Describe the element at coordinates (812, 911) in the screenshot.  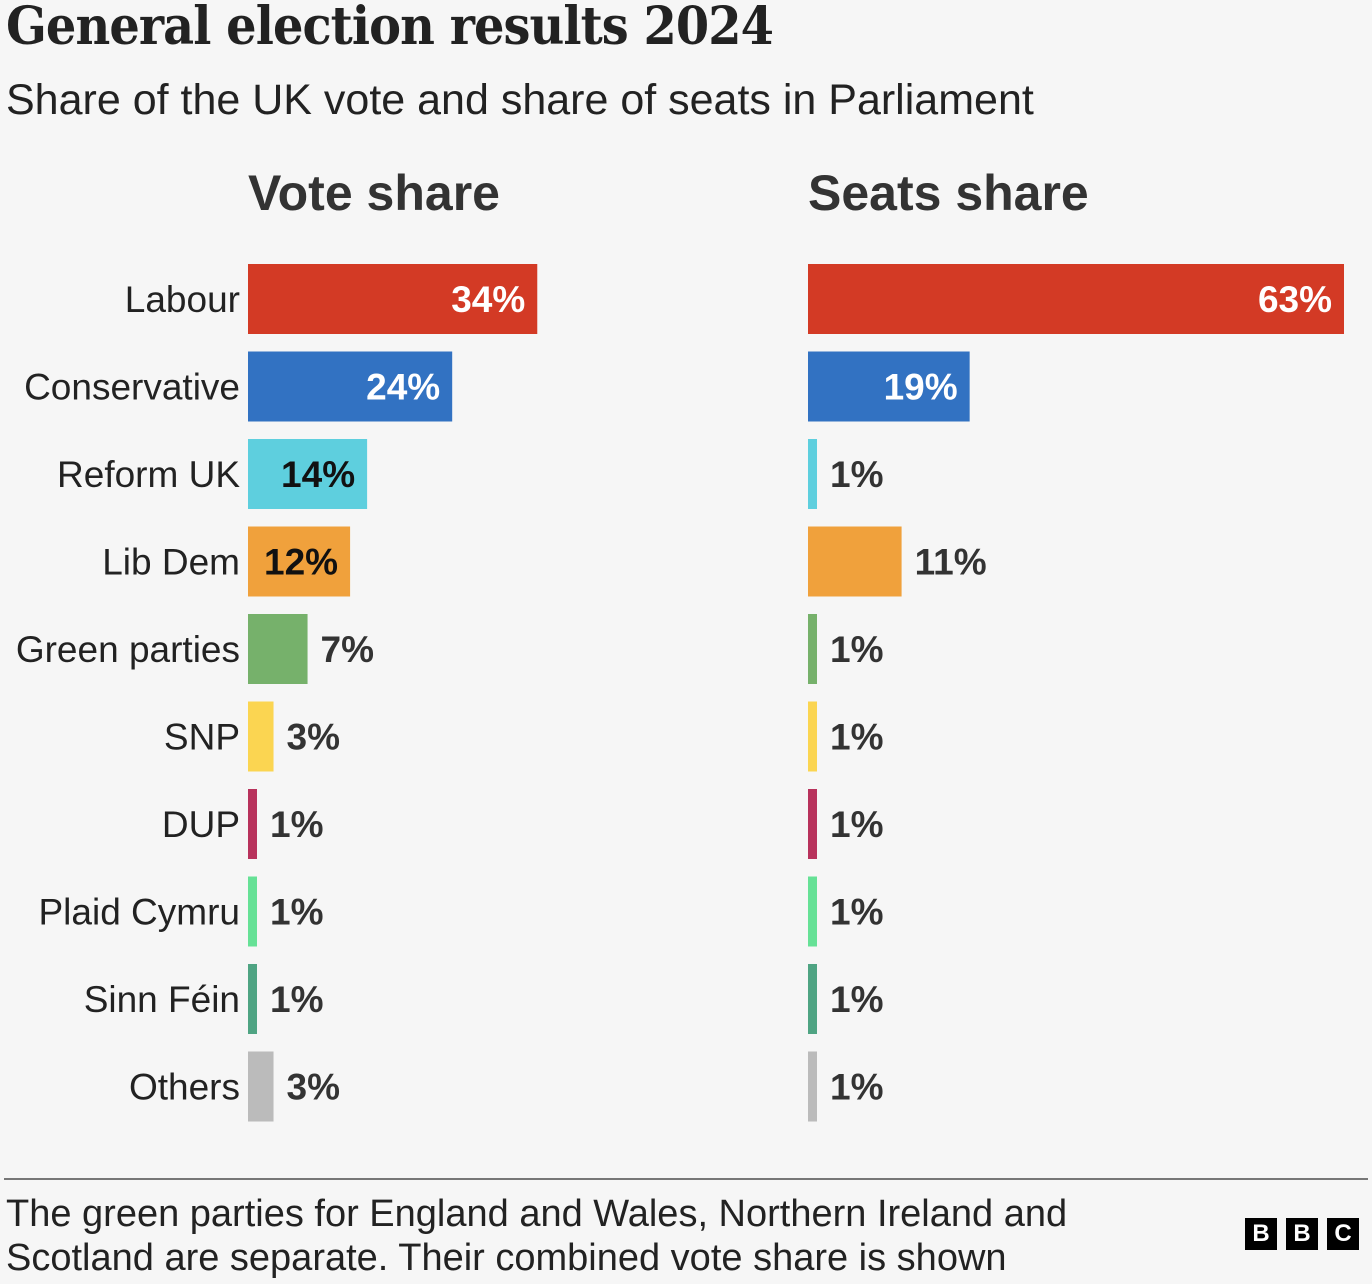
I see `seats-share-bar-plaid-cymru` at that location.